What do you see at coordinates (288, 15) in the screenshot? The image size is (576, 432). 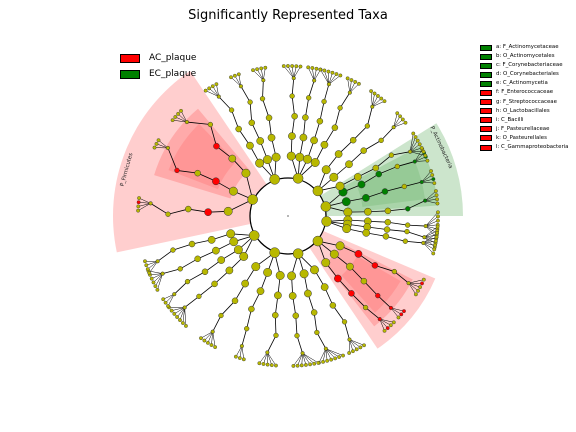 I see `chart-title: Significantly Represented Taxa` at bounding box center [288, 15].